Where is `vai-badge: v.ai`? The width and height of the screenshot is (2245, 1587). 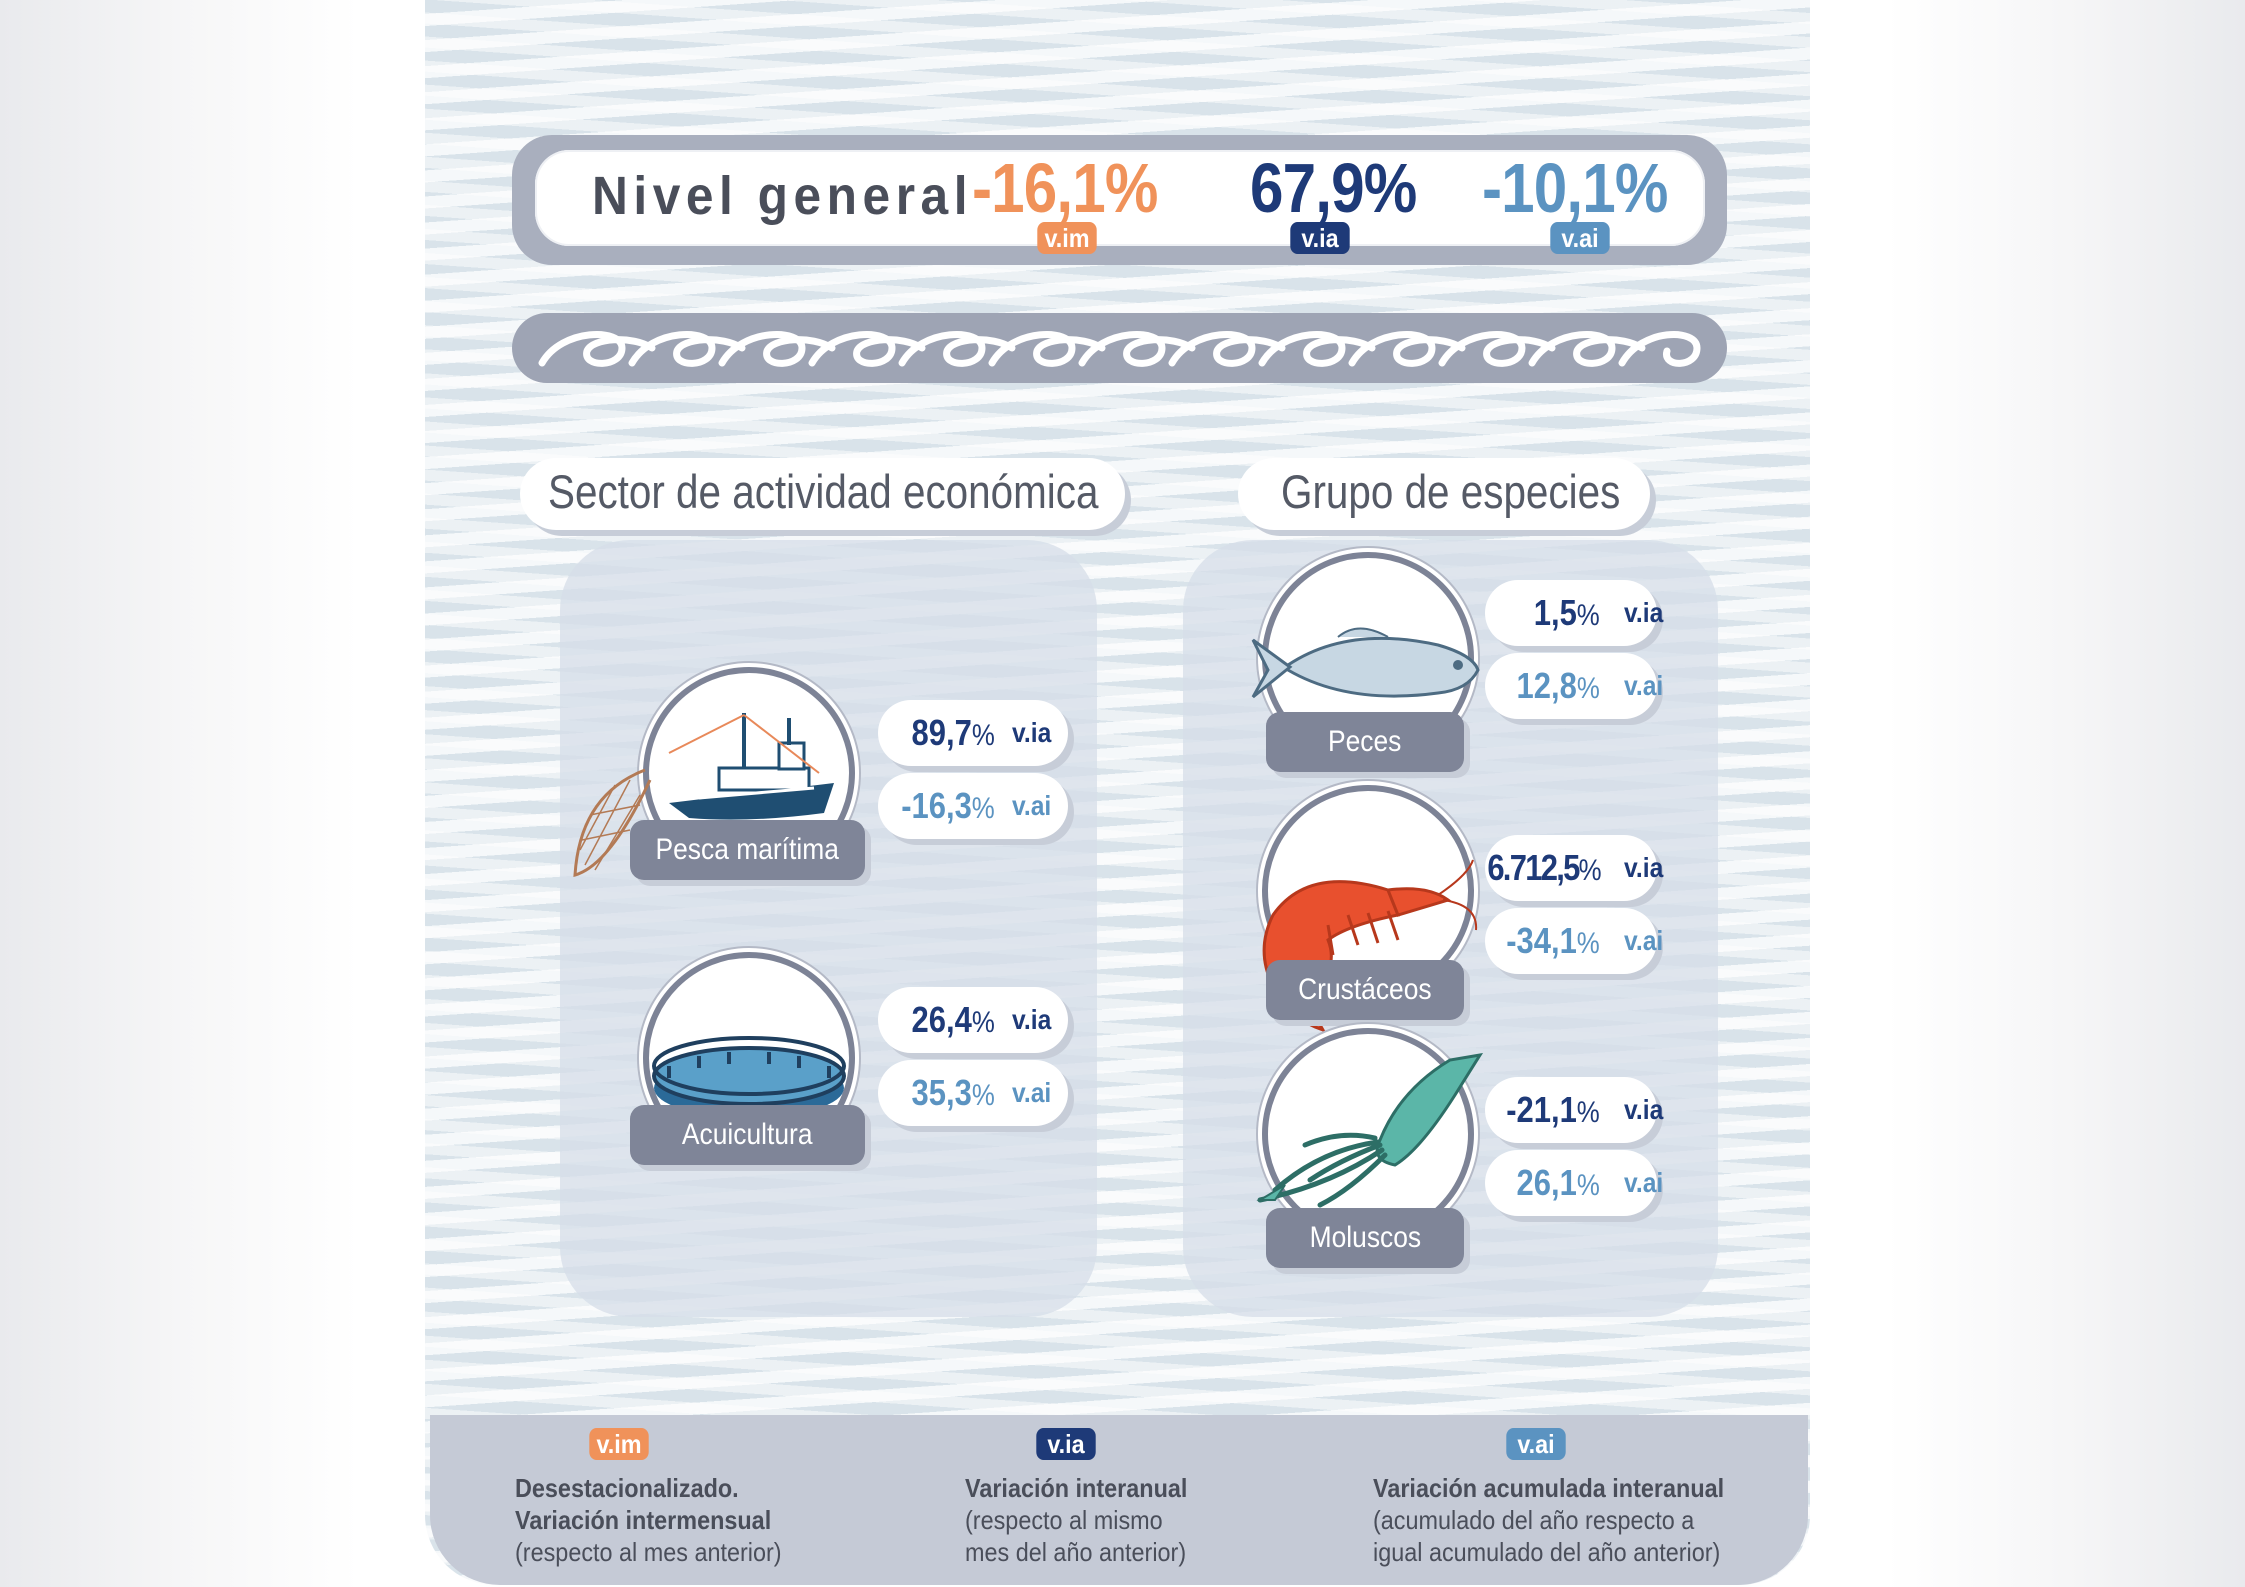
vai-badge: v.ai is located at coordinates (1580, 238).